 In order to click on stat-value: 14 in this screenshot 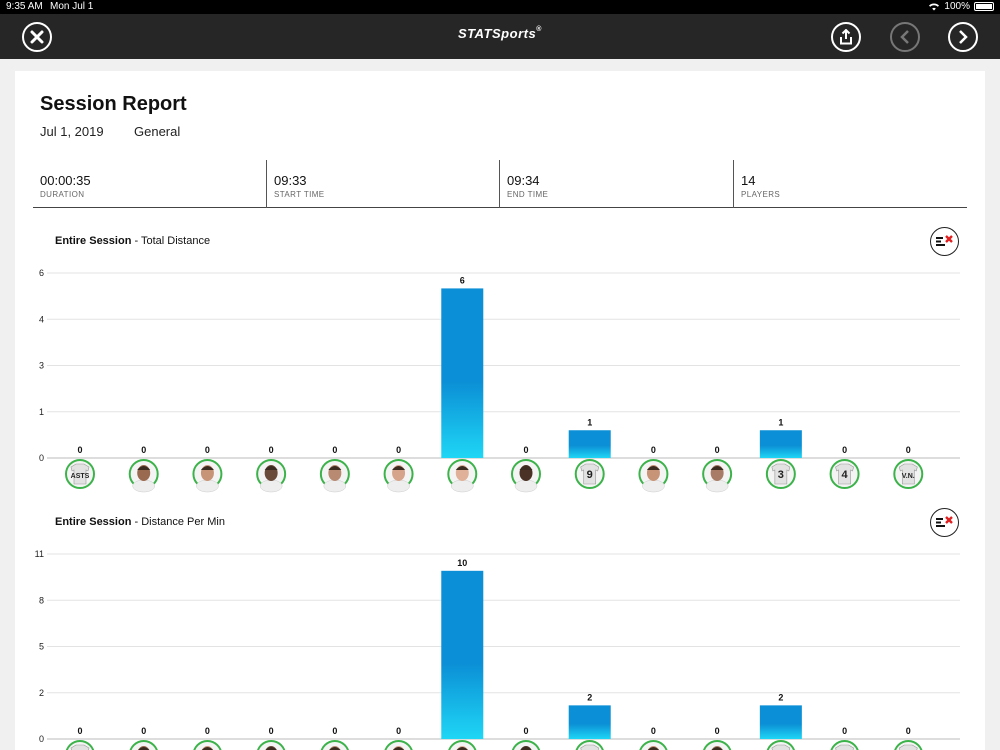, I will do `click(748, 180)`.